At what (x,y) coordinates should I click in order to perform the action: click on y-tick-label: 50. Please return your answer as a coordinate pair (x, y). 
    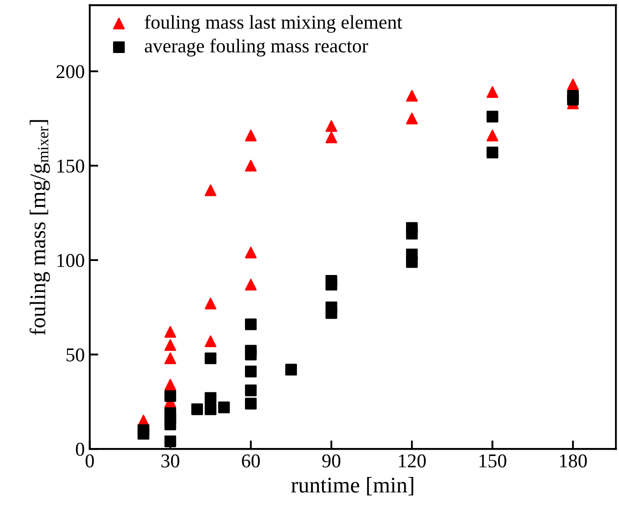
    Looking at the image, I should click on (75, 355).